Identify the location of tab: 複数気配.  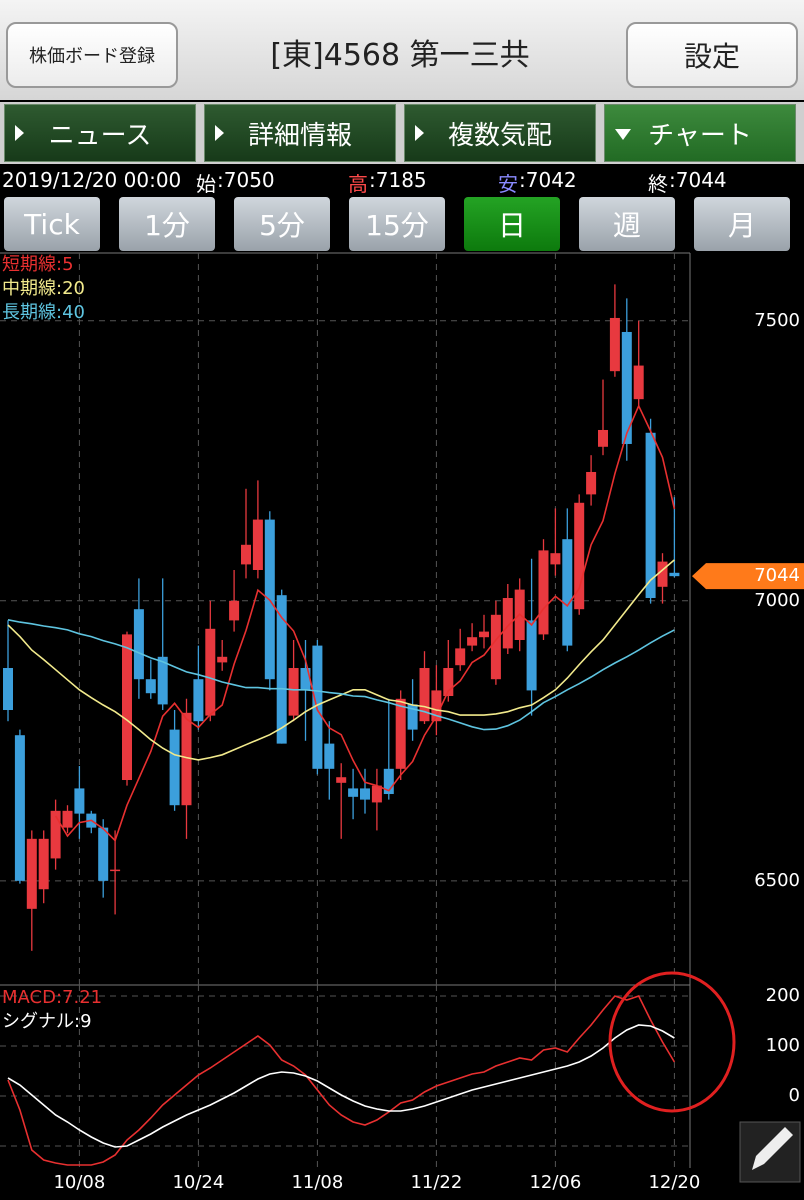
(500, 133).